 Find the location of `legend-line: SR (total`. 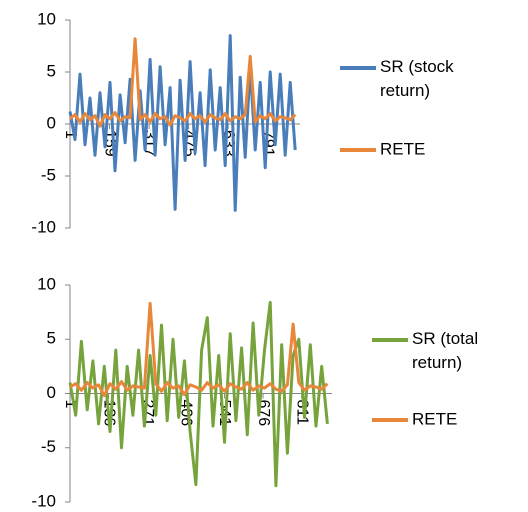

legend-line: SR (total is located at coordinates (445, 338).